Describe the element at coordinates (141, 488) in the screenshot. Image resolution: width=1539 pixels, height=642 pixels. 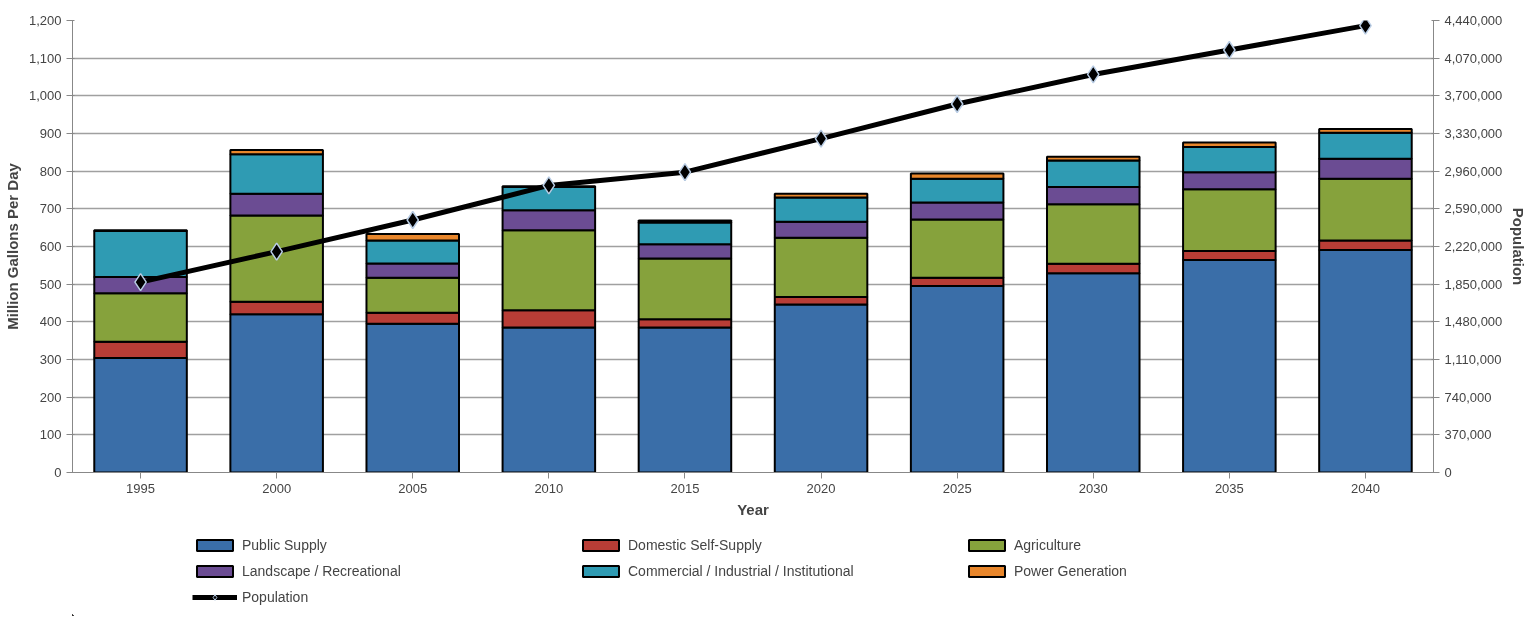
I see `x-tick-label: 1995` at that location.